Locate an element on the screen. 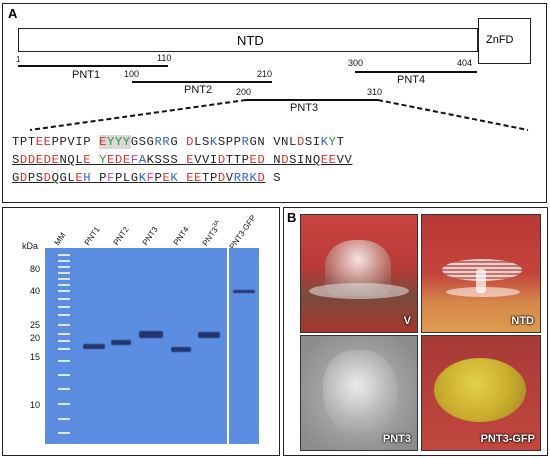 This screenshot has height=458, width=550. marker-40: 40 is located at coordinates (35, 291).